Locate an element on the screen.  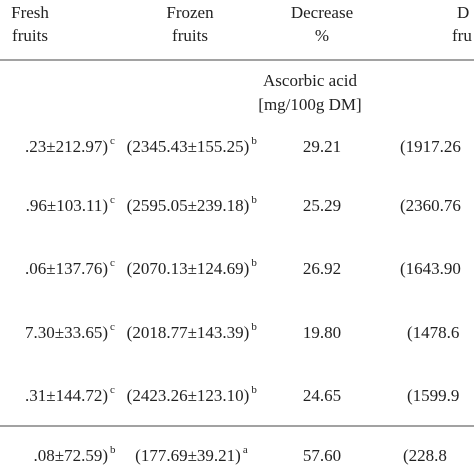
fresh-value: .96±103.11) is located at coordinates (67, 205).